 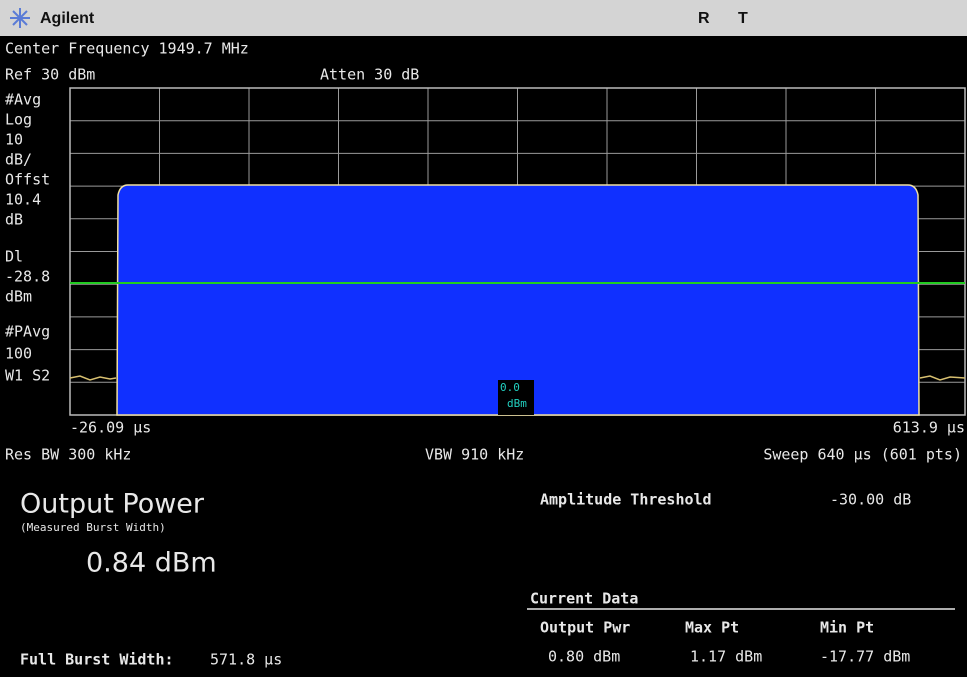 What do you see at coordinates (929, 428) in the screenshot?
I see `x-end: 613.9 μs` at bounding box center [929, 428].